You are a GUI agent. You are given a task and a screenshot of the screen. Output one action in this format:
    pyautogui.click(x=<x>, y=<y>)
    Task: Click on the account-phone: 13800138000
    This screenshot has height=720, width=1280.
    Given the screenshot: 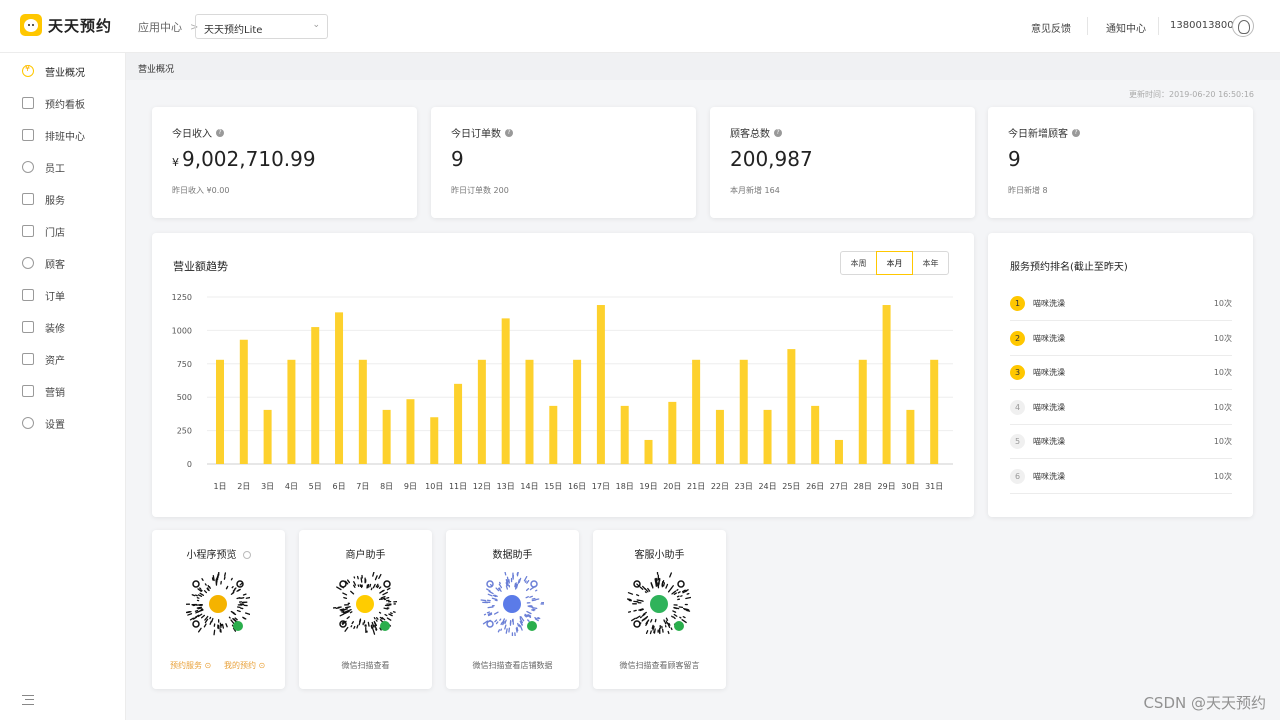 What is the action you would take?
    pyautogui.click(x=1205, y=25)
    